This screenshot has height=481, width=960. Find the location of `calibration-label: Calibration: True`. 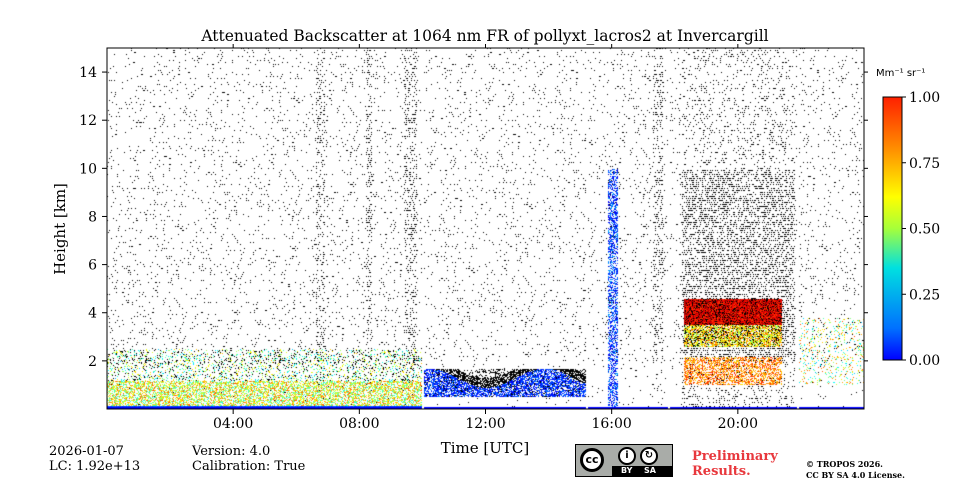

calibration-label: Calibration: True is located at coordinates (249, 466).